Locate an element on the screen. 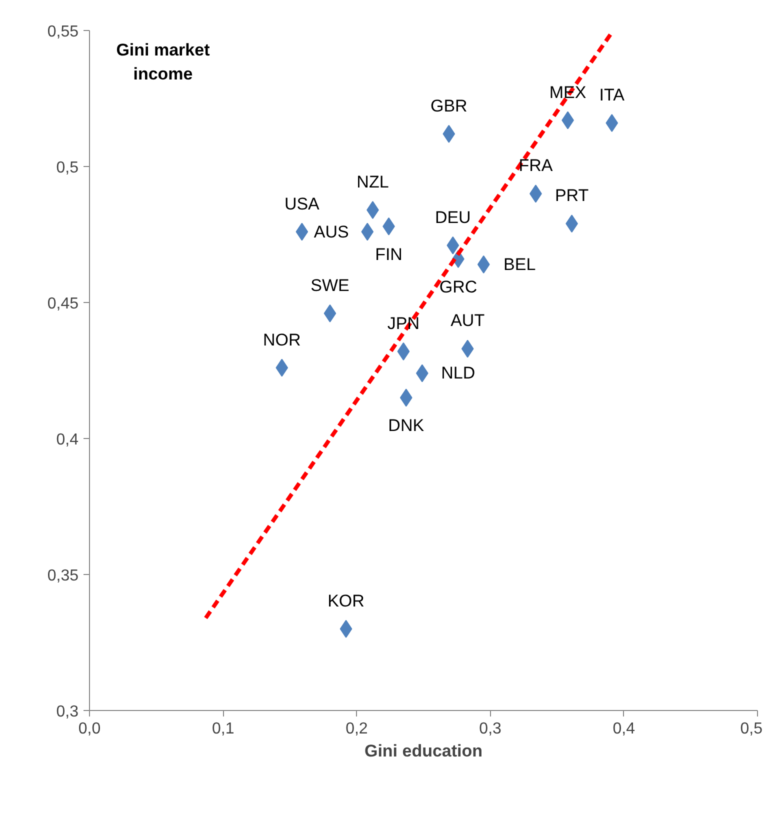 The height and width of the screenshot is (830, 776). y-tick-label: 0,45 is located at coordinates (63, 304).